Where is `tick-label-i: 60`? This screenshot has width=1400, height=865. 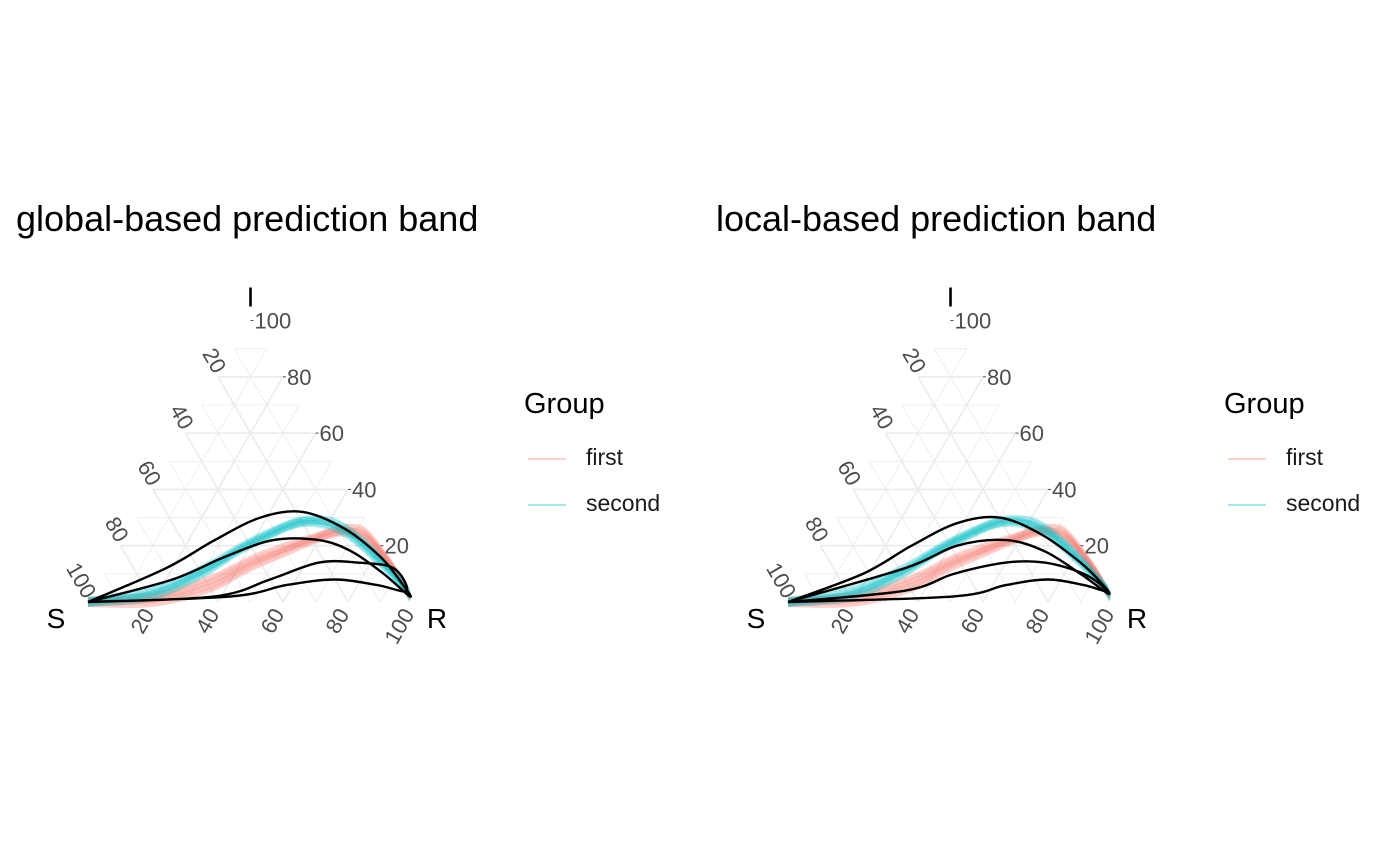
tick-label-i: 60 is located at coordinates (1032, 433).